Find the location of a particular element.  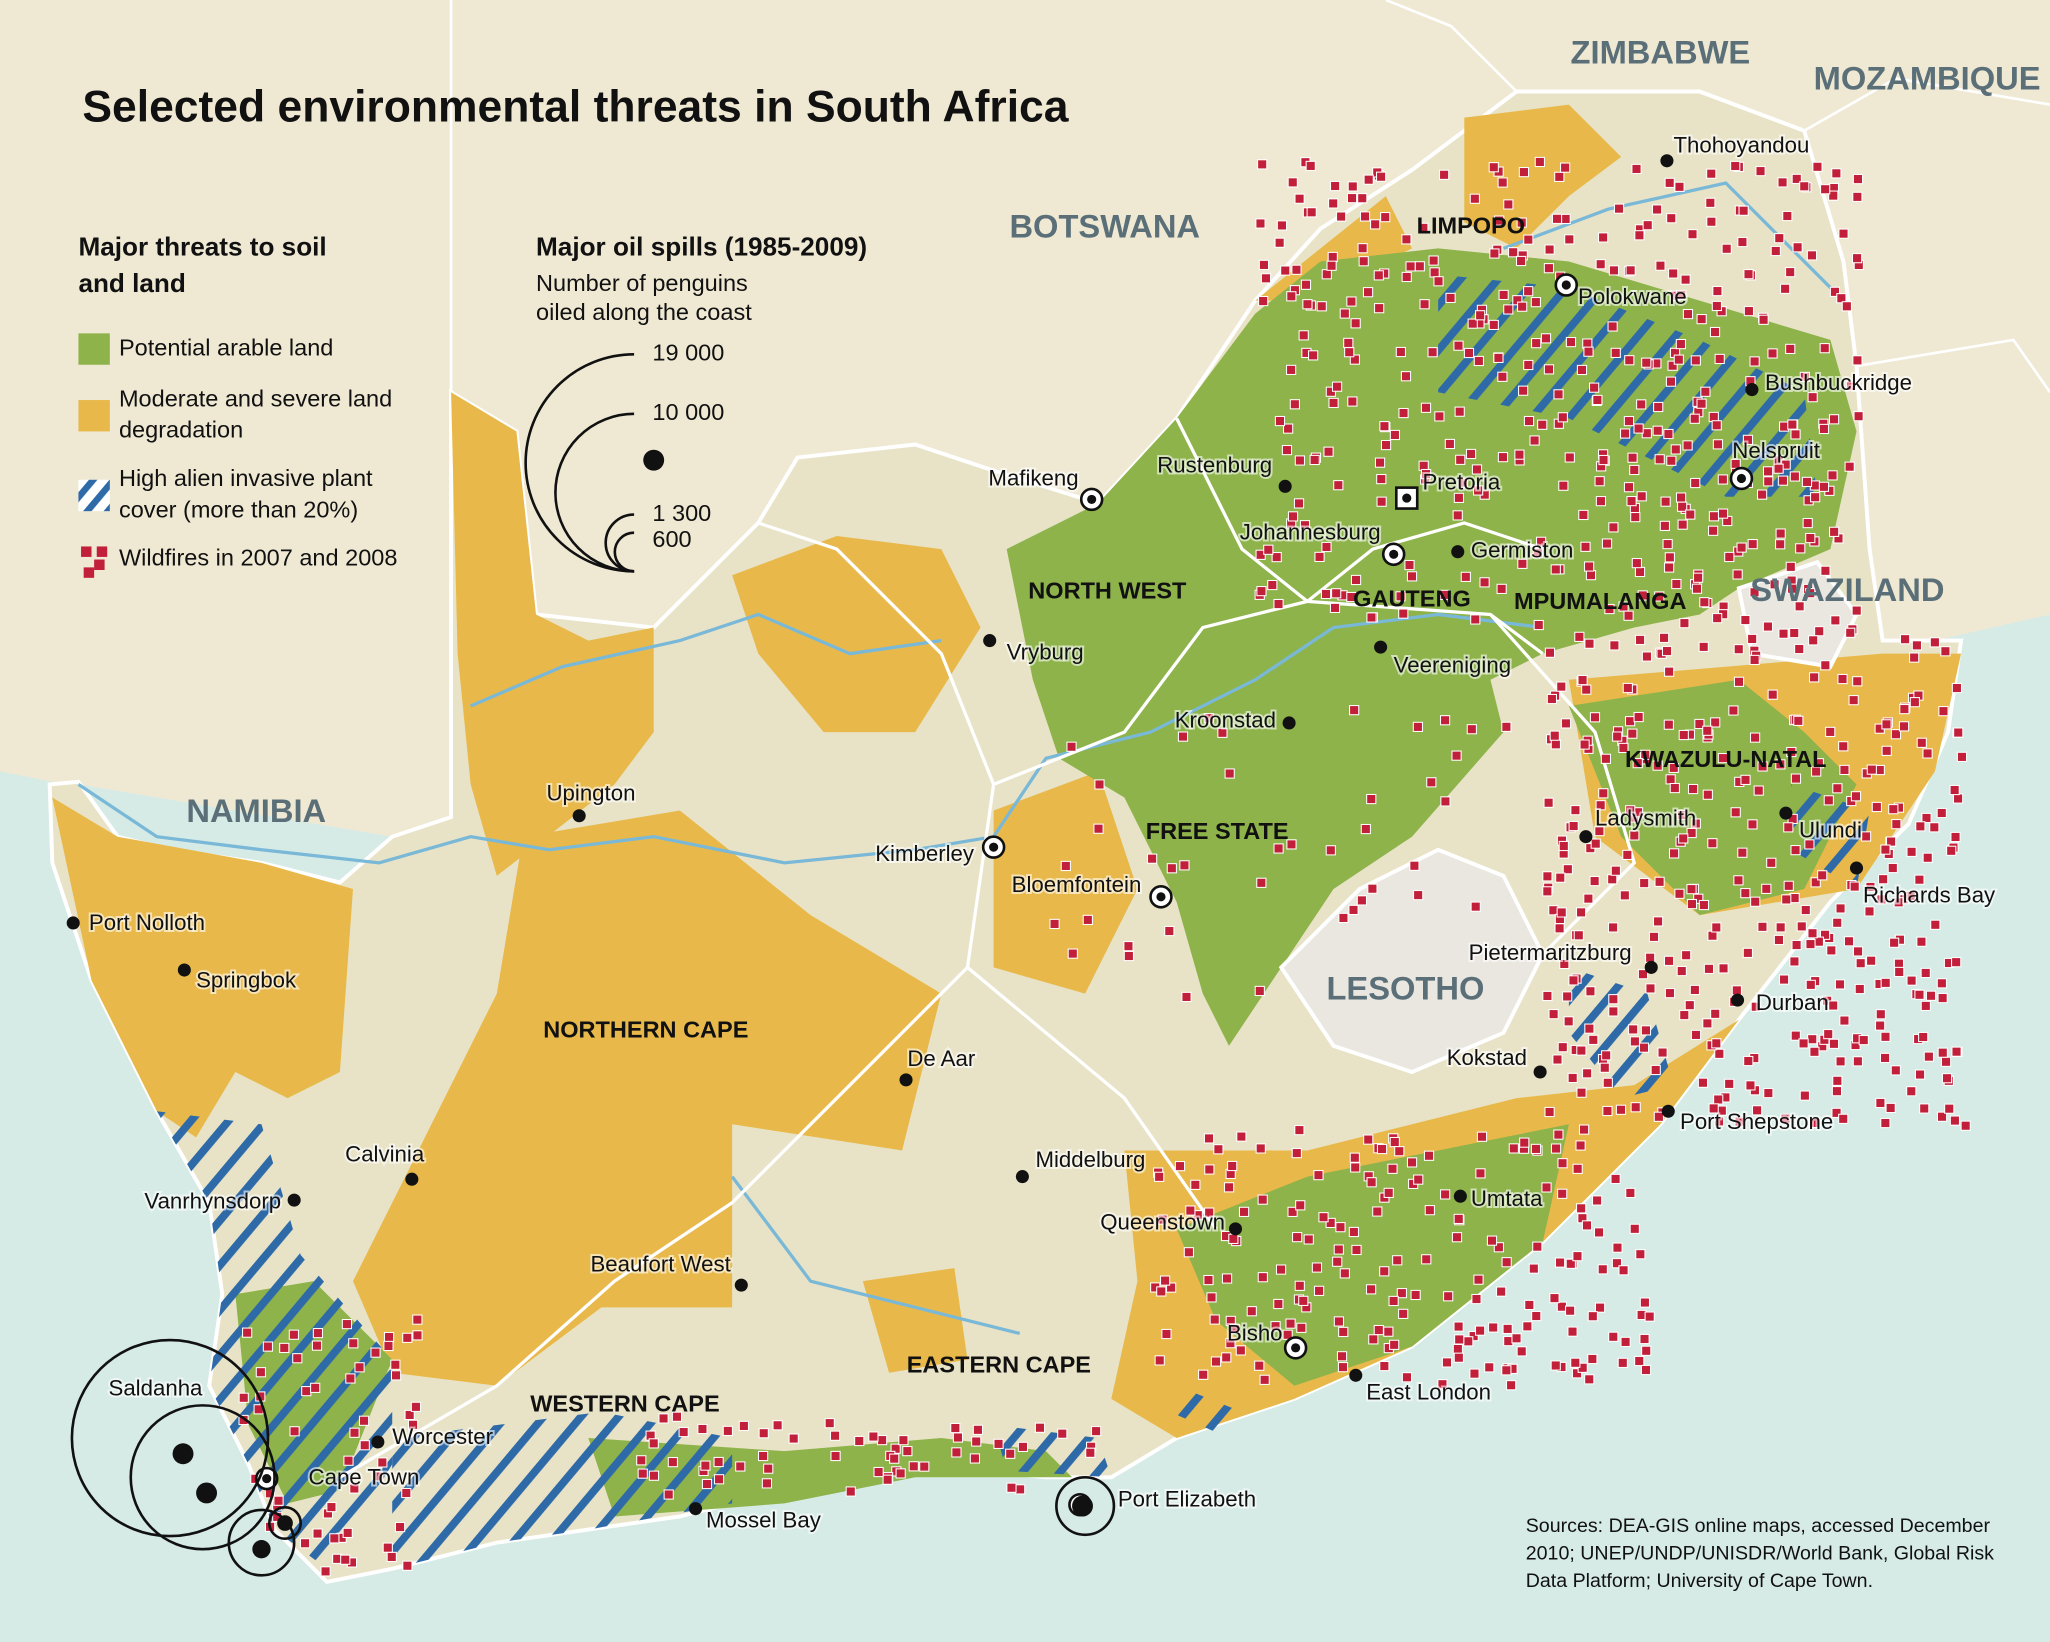

city-label: Durban is located at coordinates (1792, 1002).